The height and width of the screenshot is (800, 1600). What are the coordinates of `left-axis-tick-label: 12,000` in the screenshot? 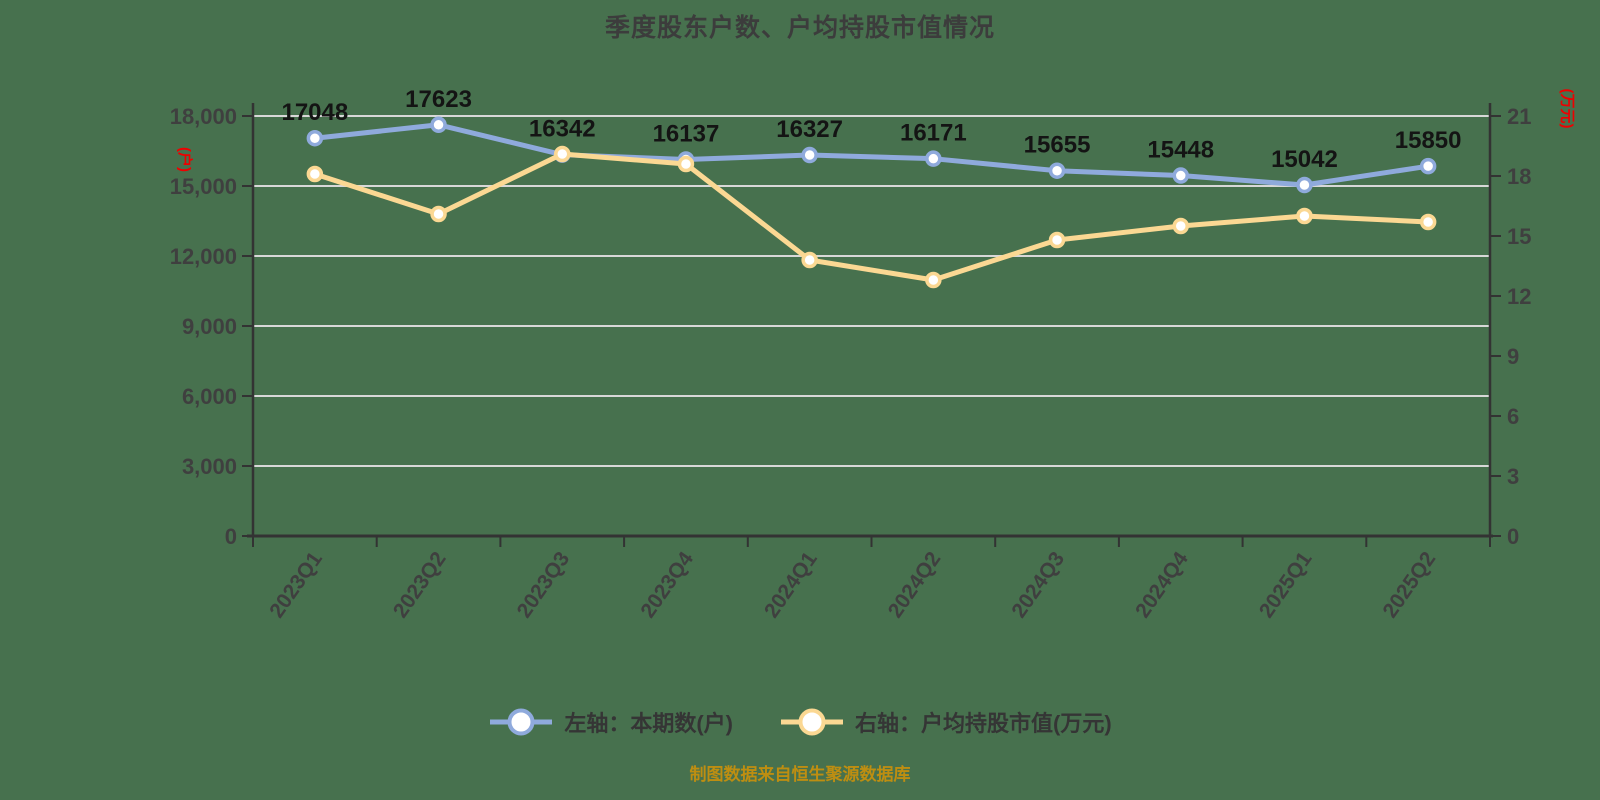 It's located at (203, 256).